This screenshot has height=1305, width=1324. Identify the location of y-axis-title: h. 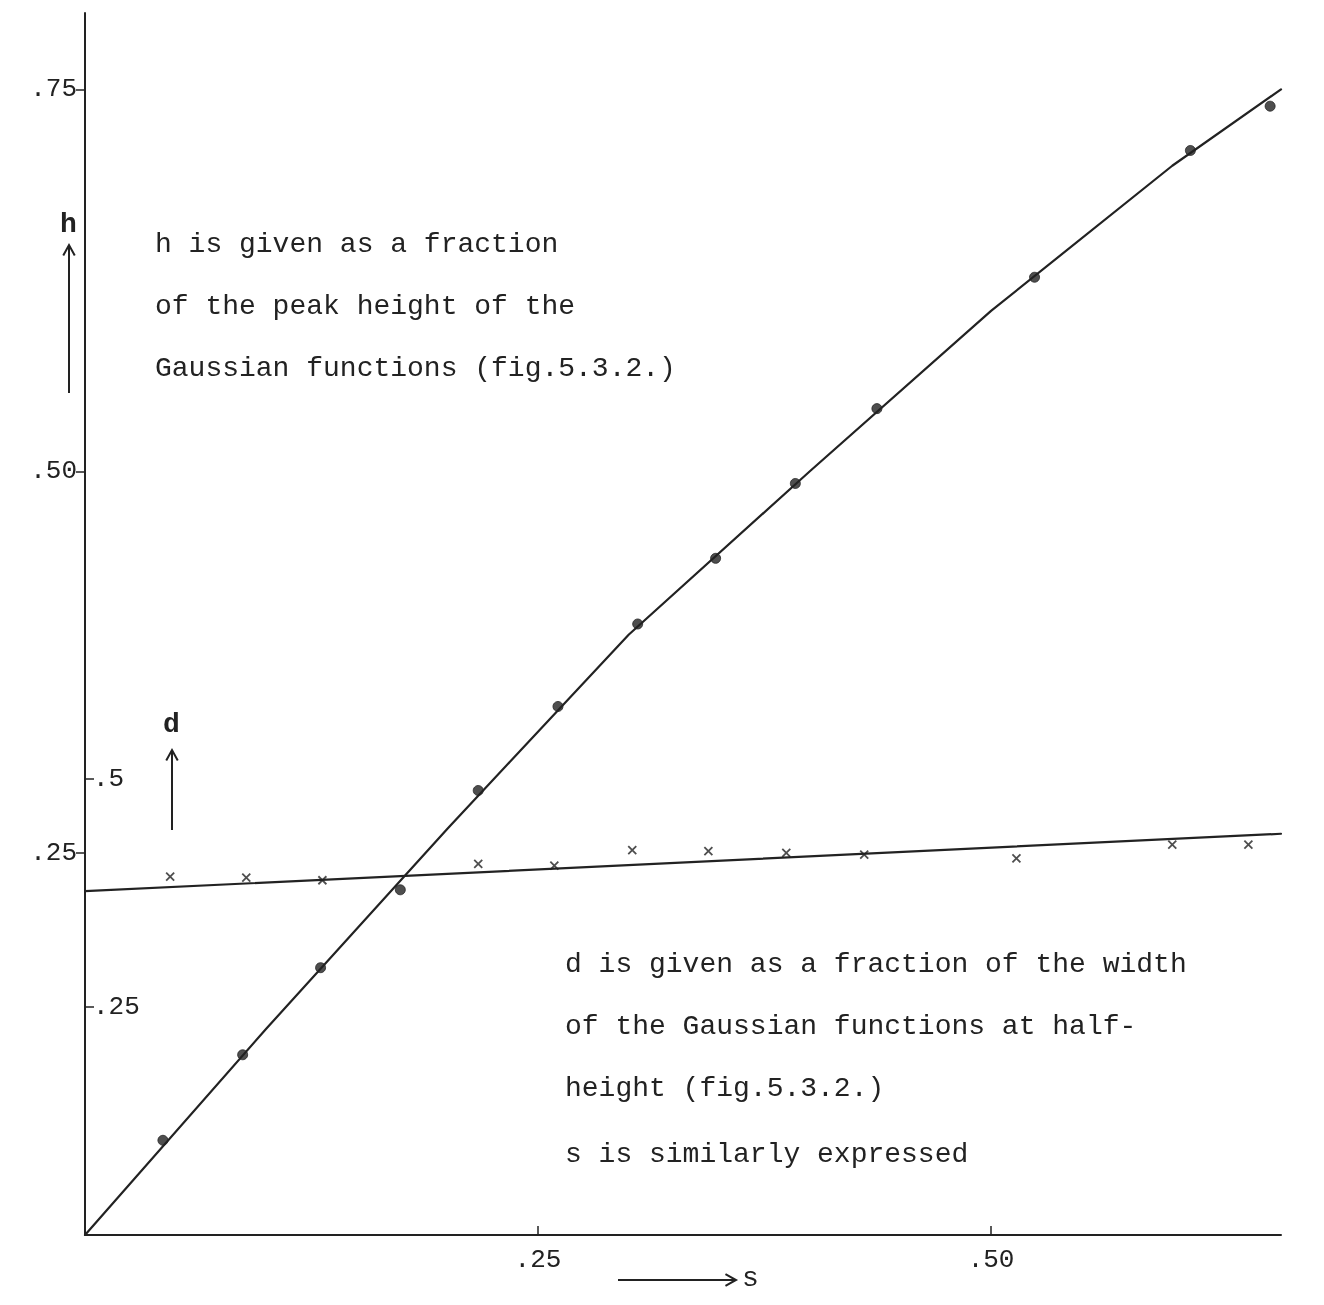
(68, 224).